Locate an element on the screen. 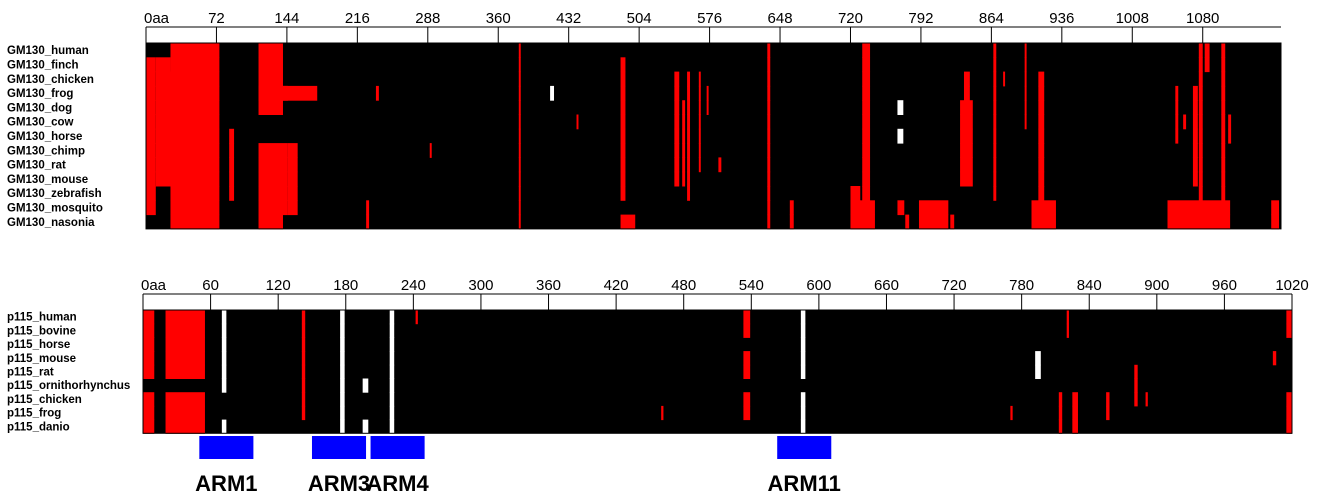 This screenshot has height=497, width=1334. p115-row-label: p115_human is located at coordinates (42, 318).